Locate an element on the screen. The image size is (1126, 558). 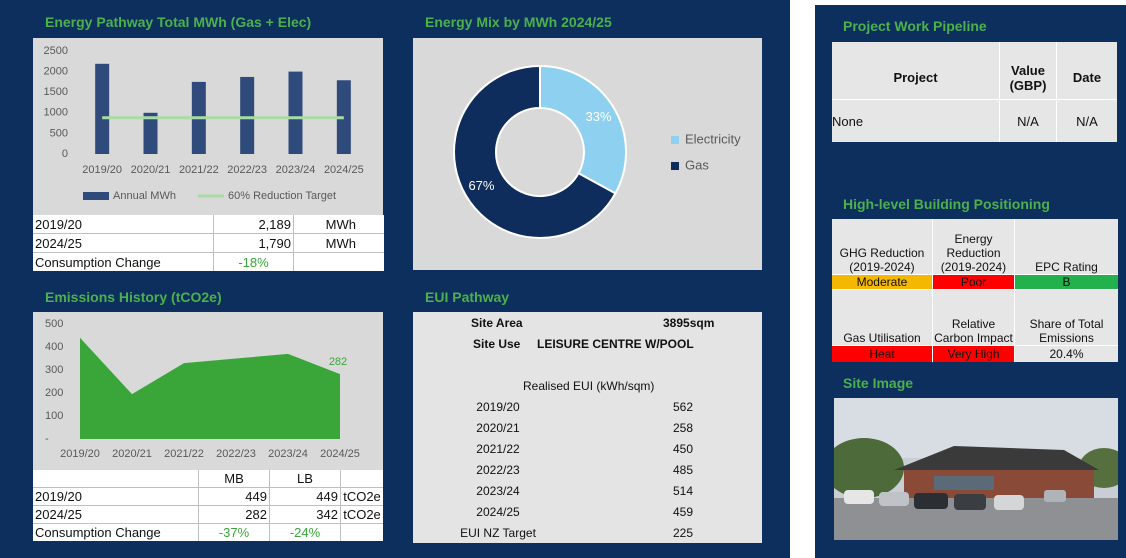
eui-value: 562 is located at coordinates (682, 407).